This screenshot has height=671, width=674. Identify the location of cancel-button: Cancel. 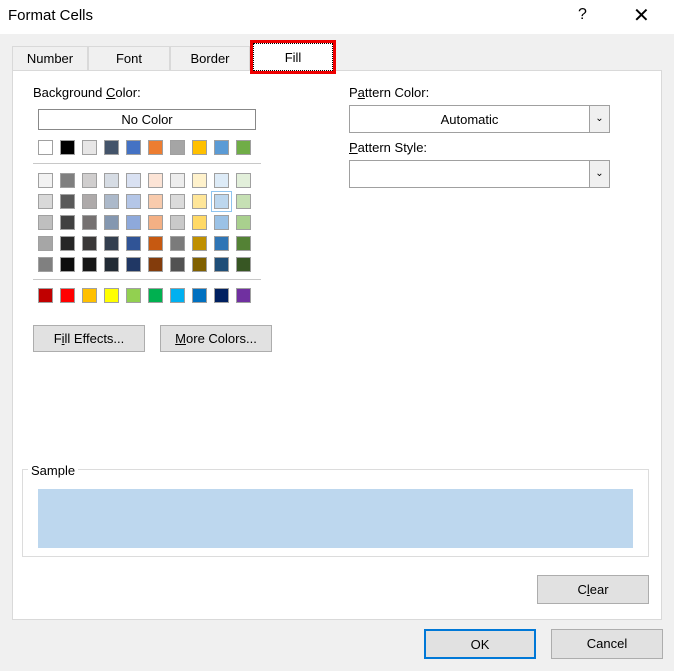
(607, 644).